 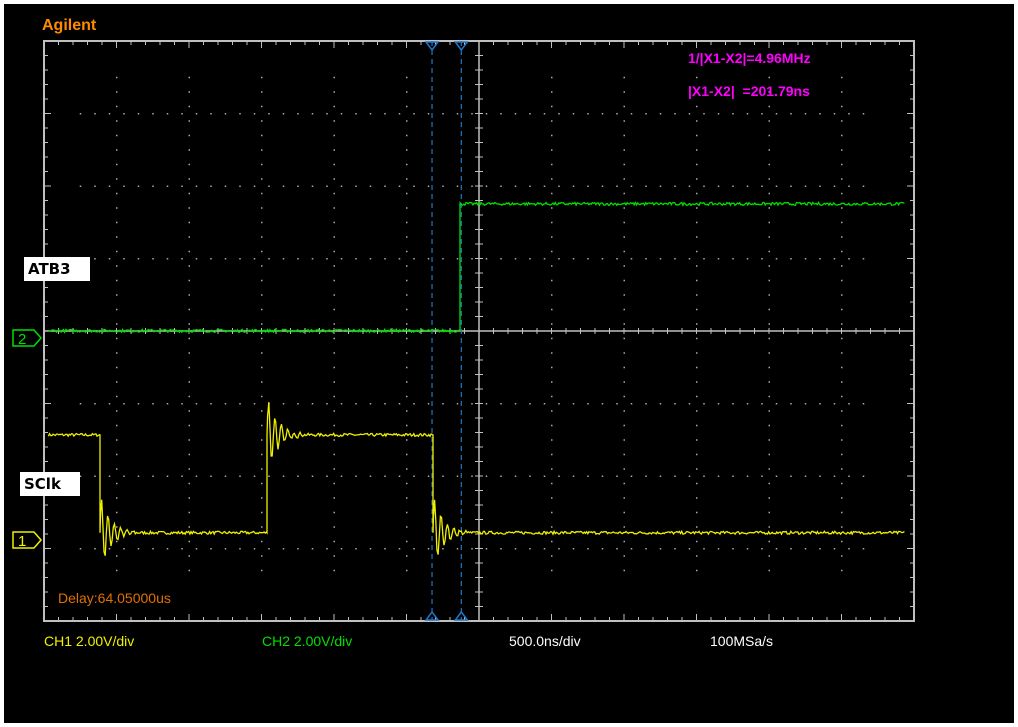 I want to click on timebase: 500.0ns/div, so click(x=545, y=641).